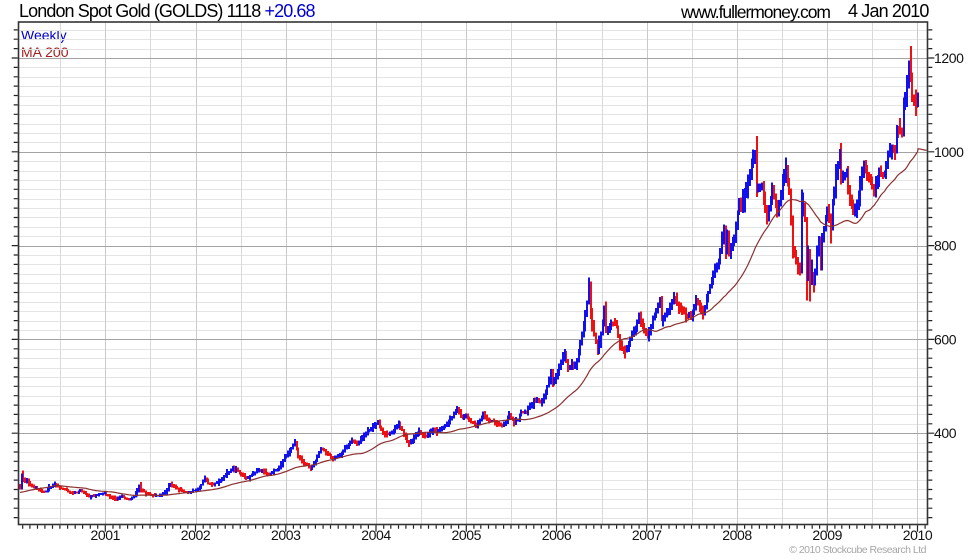 This screenshot has width=980, height=560. What do you see at coordinates (106, 535) in the screenshot?
I see `svg-text: 2001` at bounding box center [106, 535].